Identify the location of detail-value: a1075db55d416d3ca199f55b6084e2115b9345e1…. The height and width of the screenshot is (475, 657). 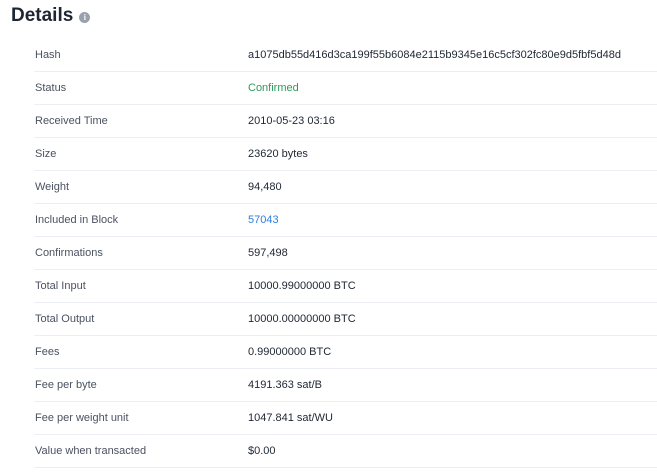
(434, 55).